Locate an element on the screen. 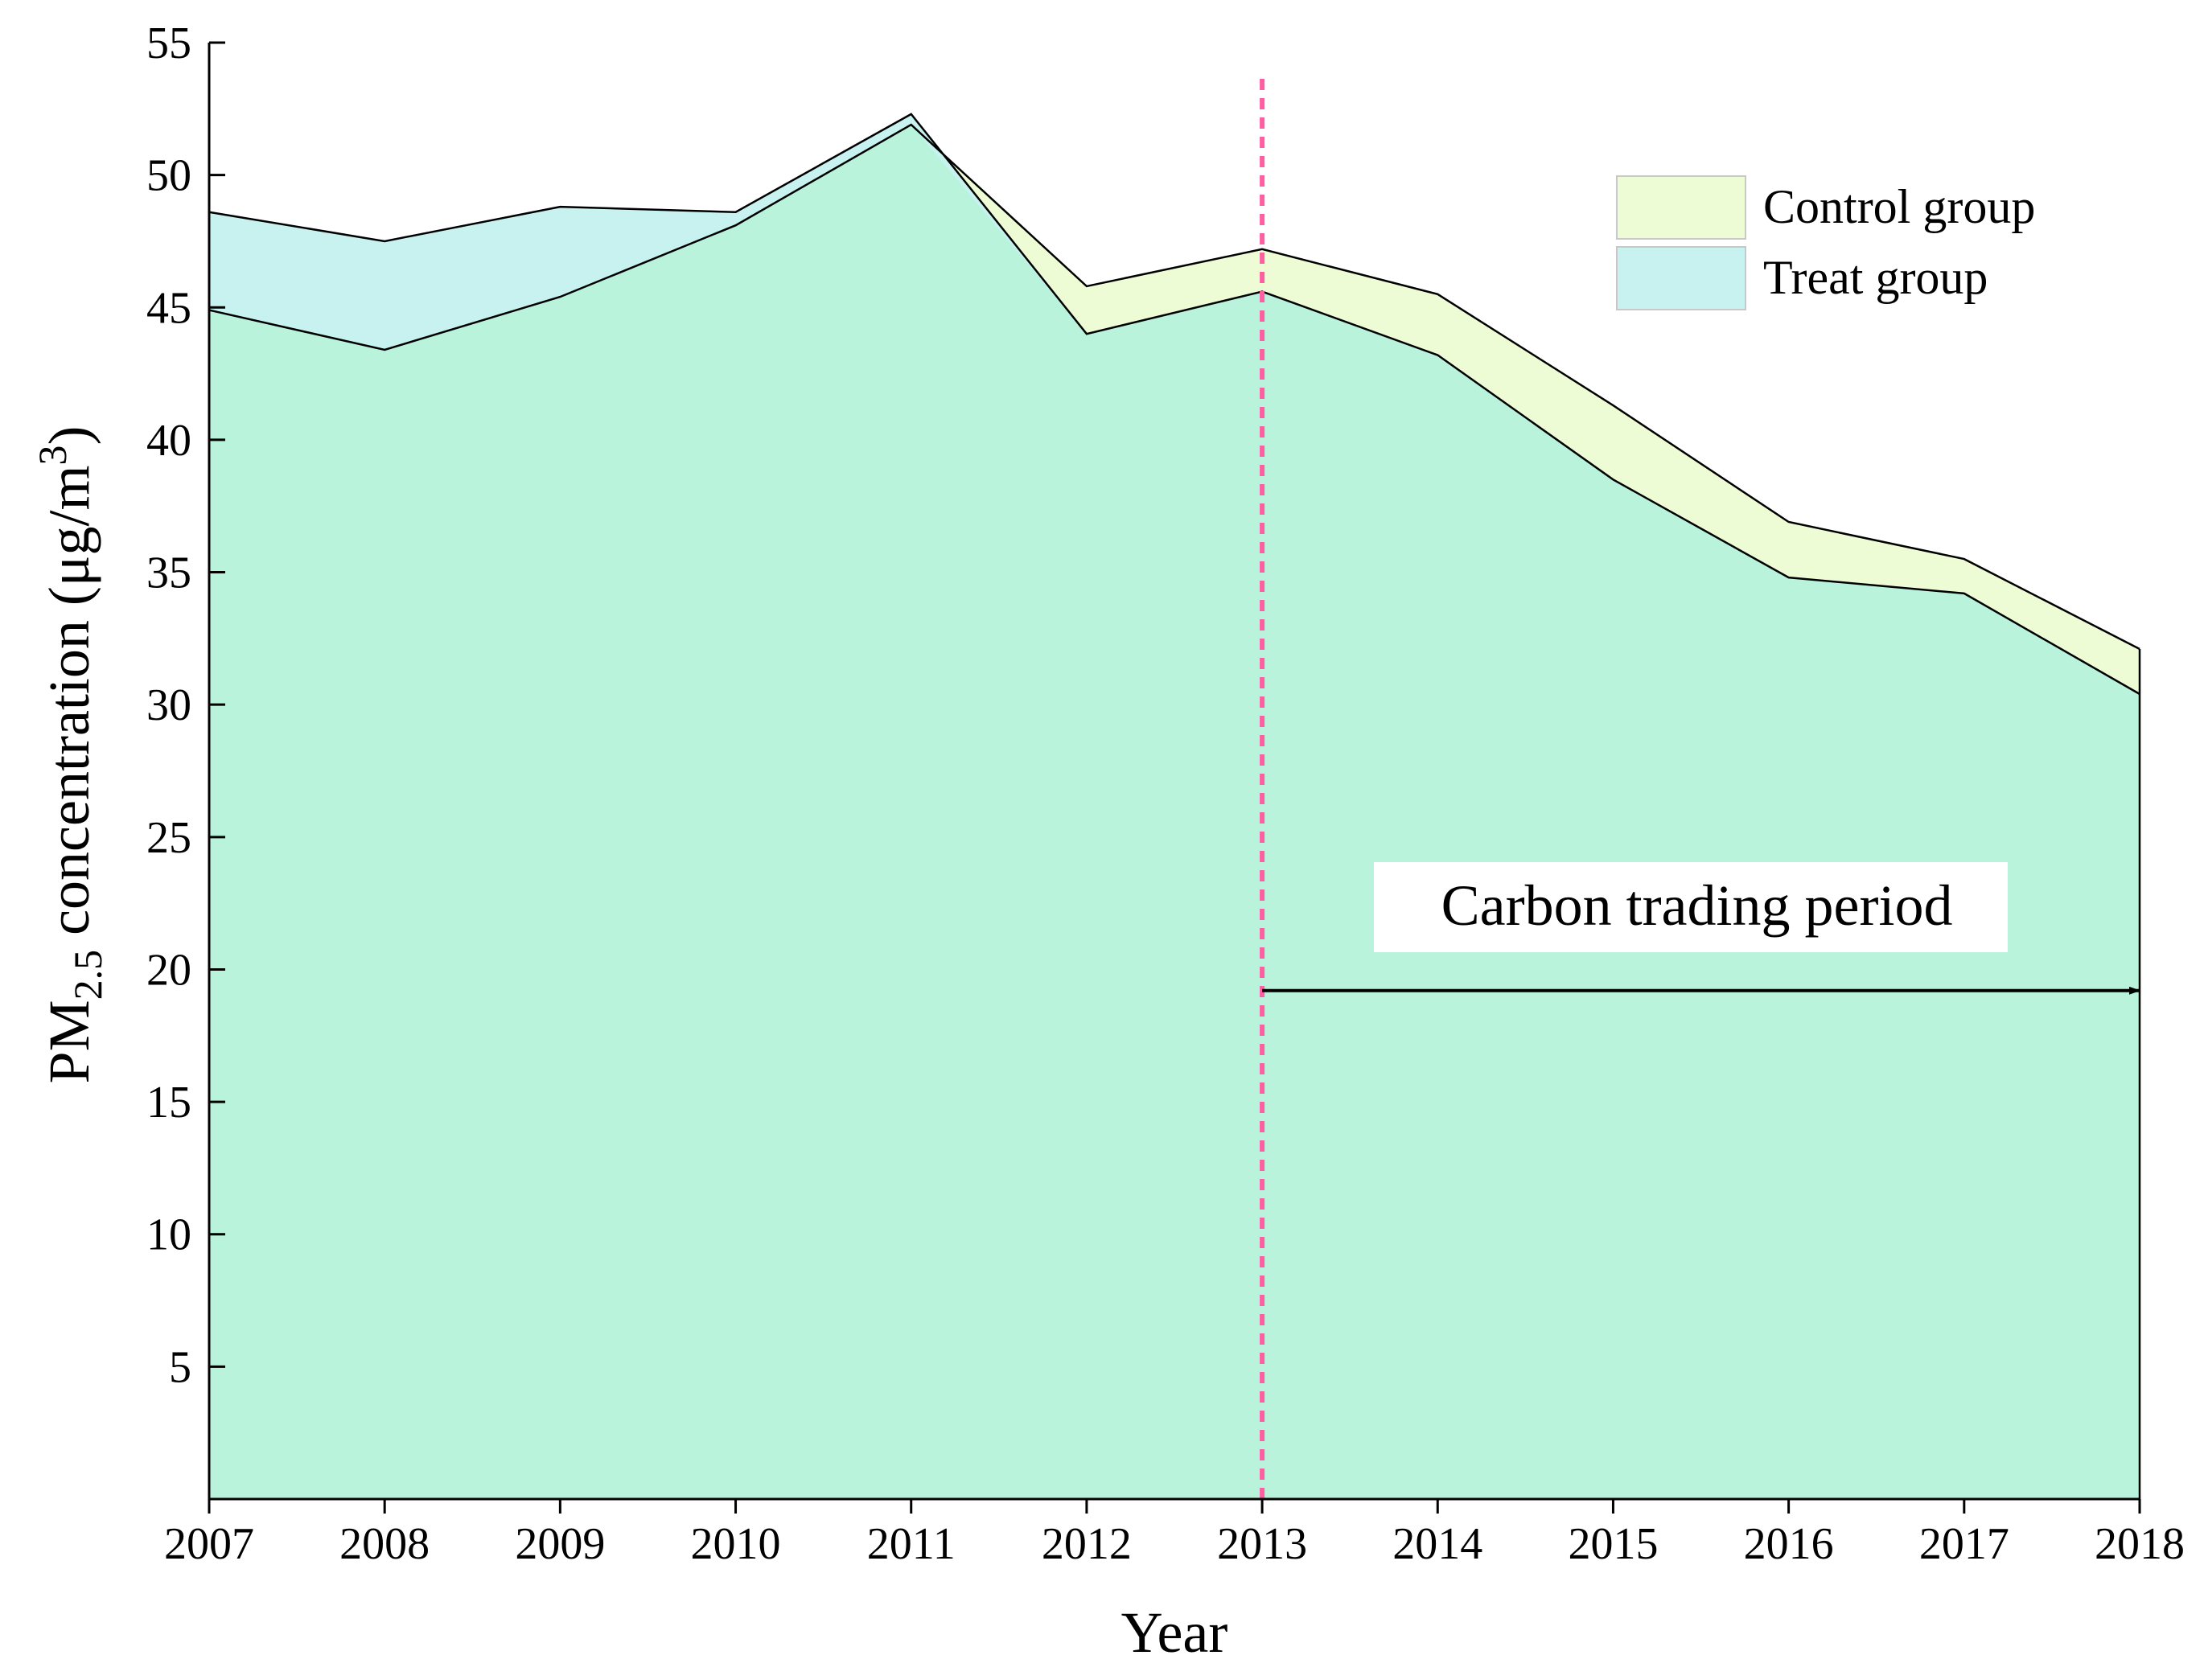 The width and height of the screenshot is (2204, 1680). y-axis-title: PM2.5 concentration (μg/m3) is located at coordinates (70, 755).